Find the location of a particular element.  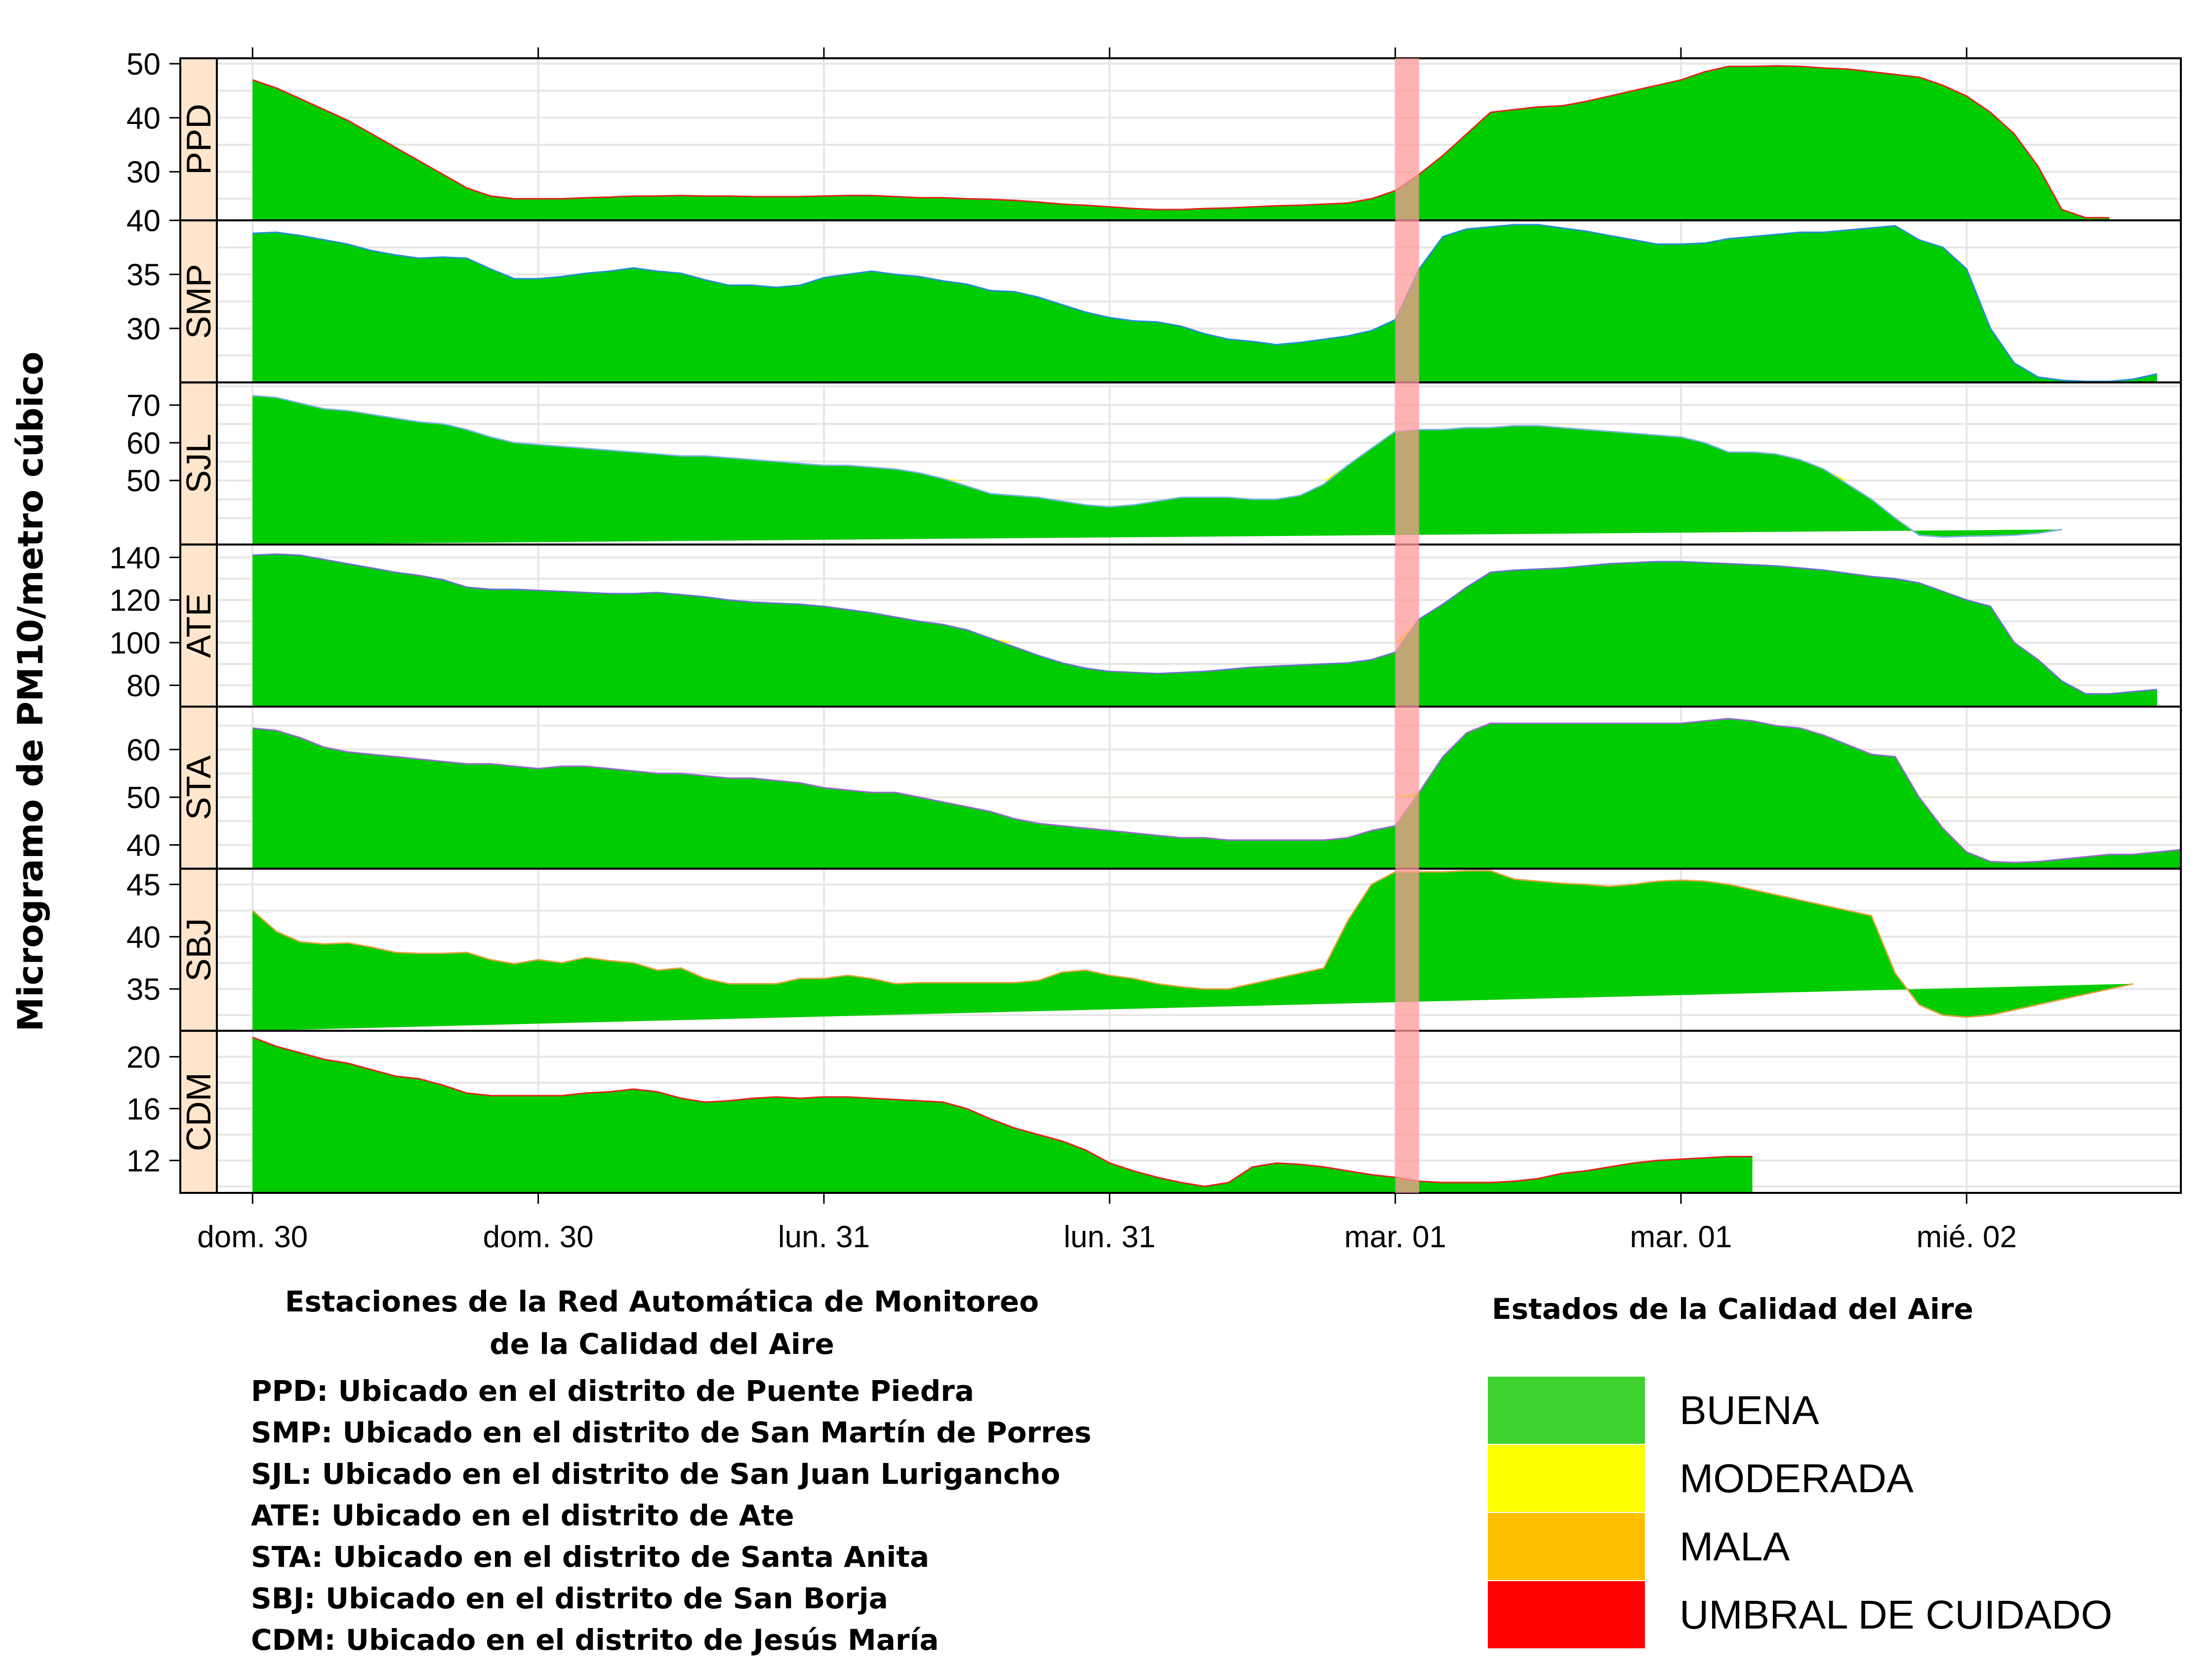

series-line-sjl is located at coordinates (1157, 466).